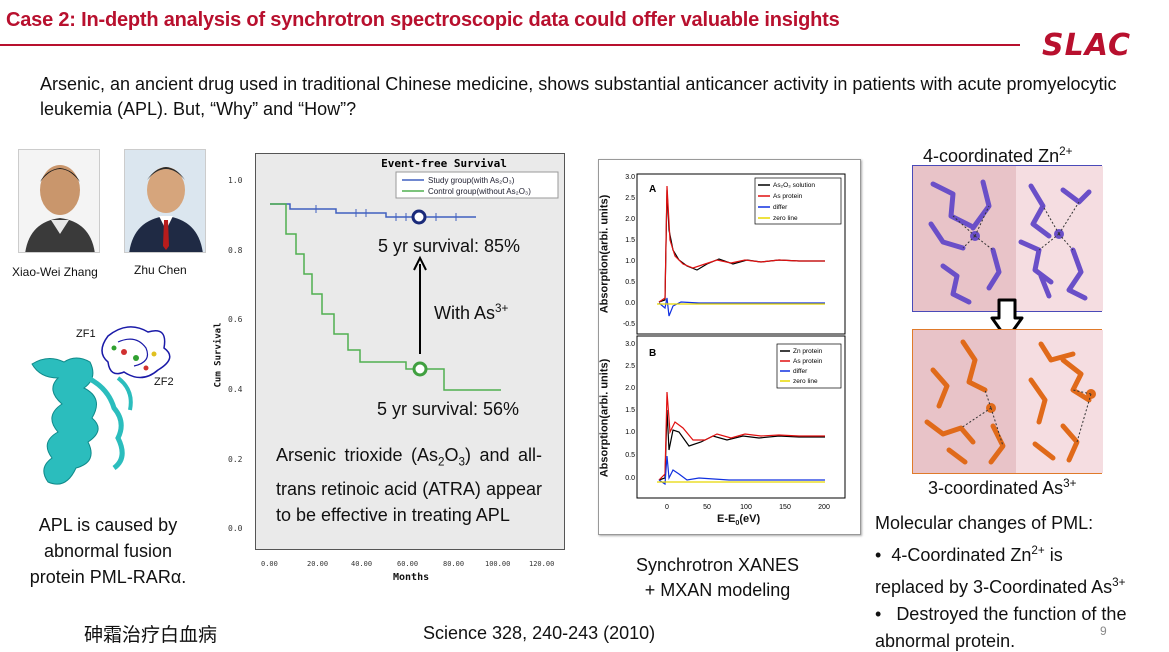 The height and width of the screenshot is (652, 1169). Describe the element at coordinates (419, 217) in the screenshot. I see `study-marker` at that location.